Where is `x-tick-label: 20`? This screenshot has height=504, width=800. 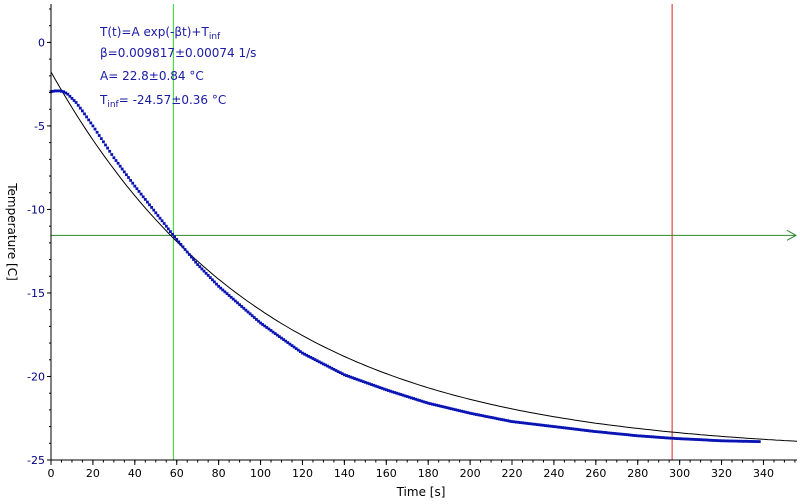 x-tick-label: 20 is located at coordinates (93, 473).